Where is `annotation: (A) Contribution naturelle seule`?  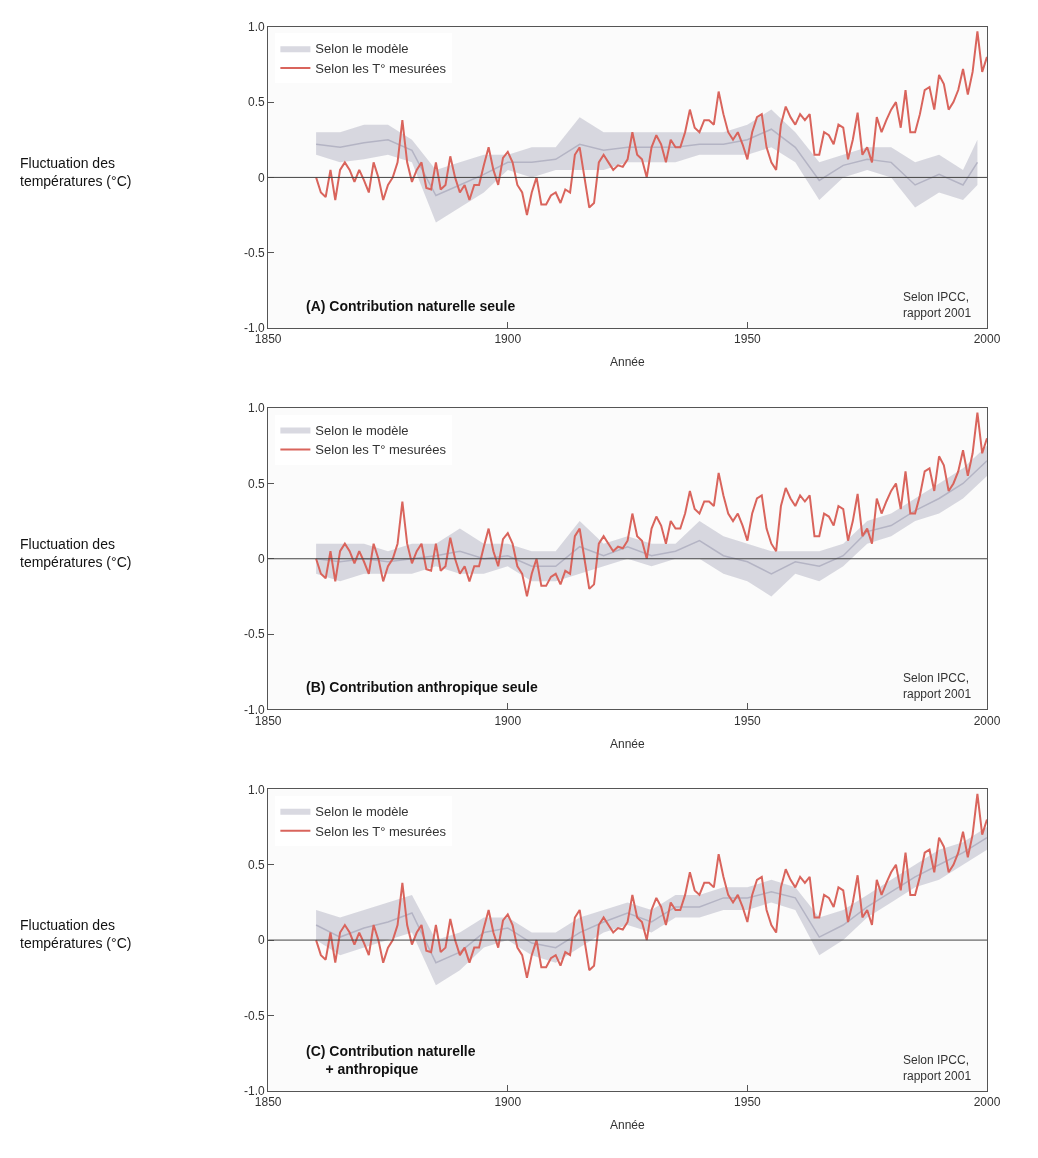 annotation: (A) Contribution naturelle seule is located at coordinates (411, 306).